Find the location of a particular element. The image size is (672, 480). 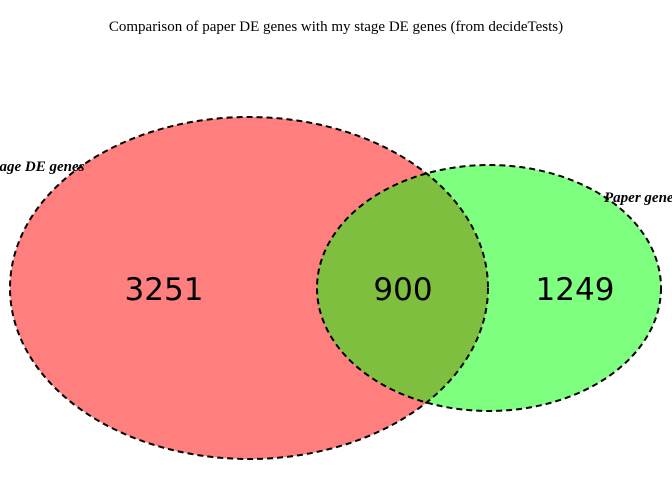

intersection-count: 900 is located at coordinates (402, 290).